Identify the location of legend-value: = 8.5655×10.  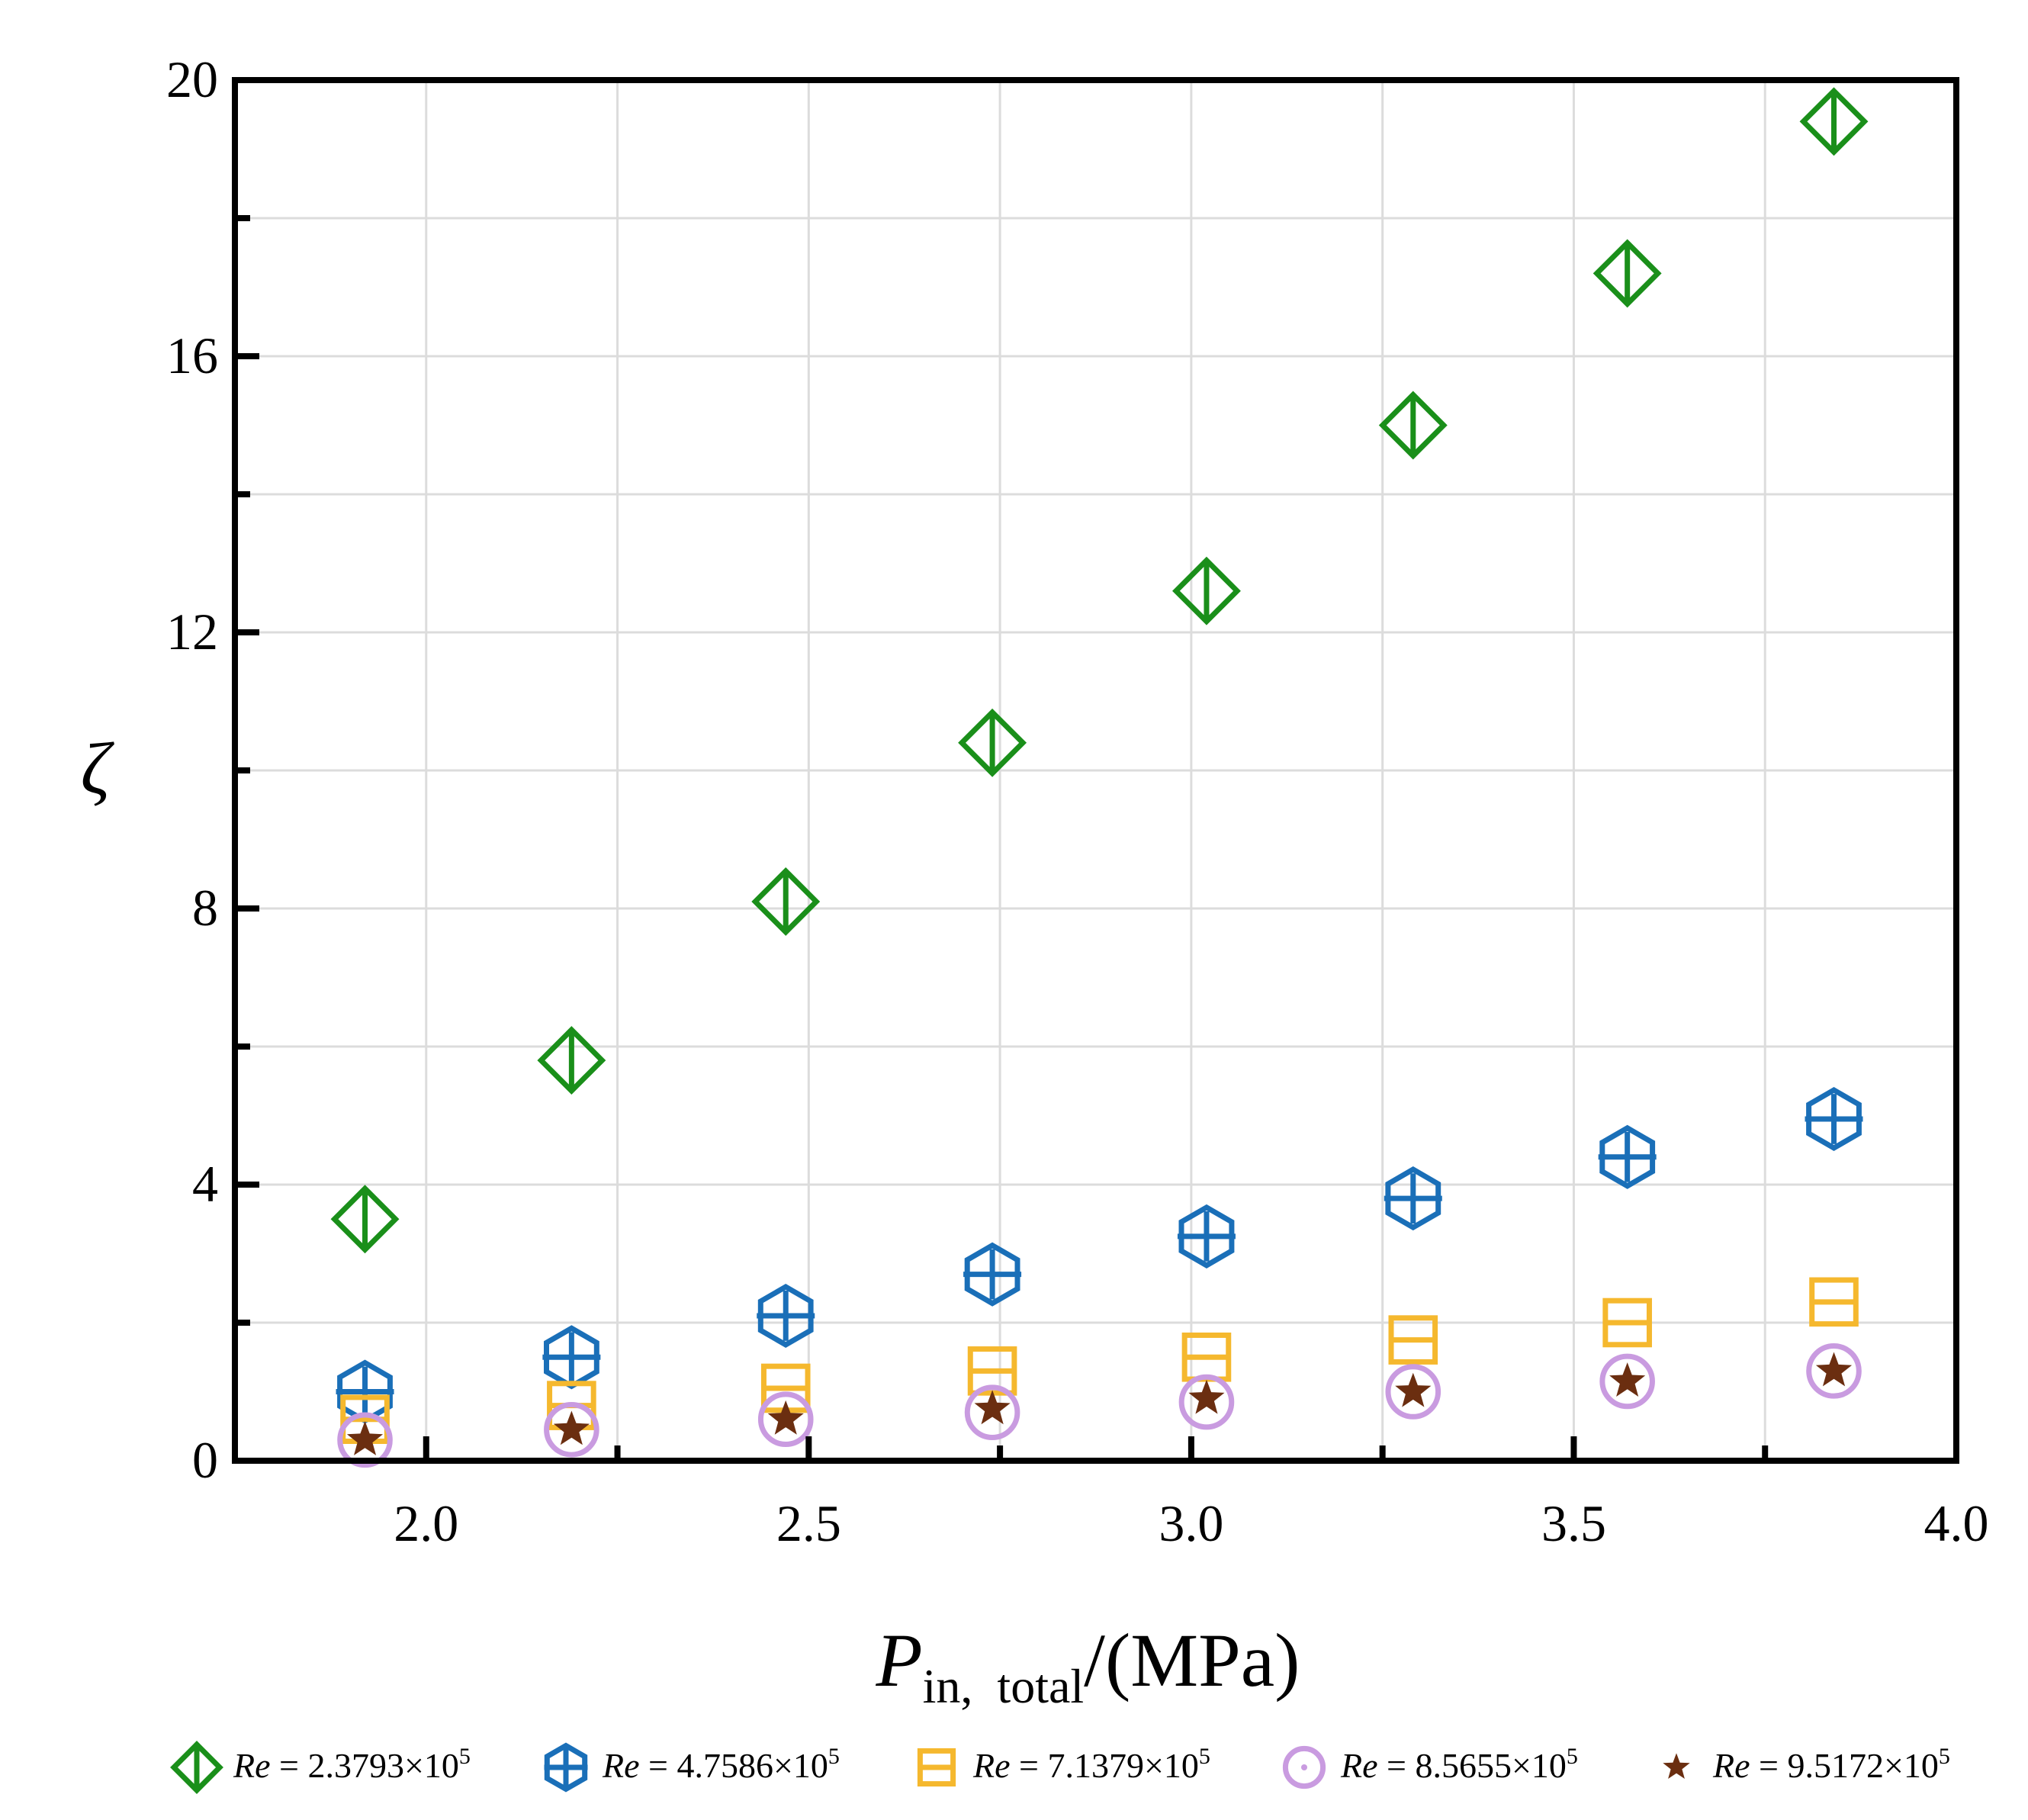
(1473, 1766).